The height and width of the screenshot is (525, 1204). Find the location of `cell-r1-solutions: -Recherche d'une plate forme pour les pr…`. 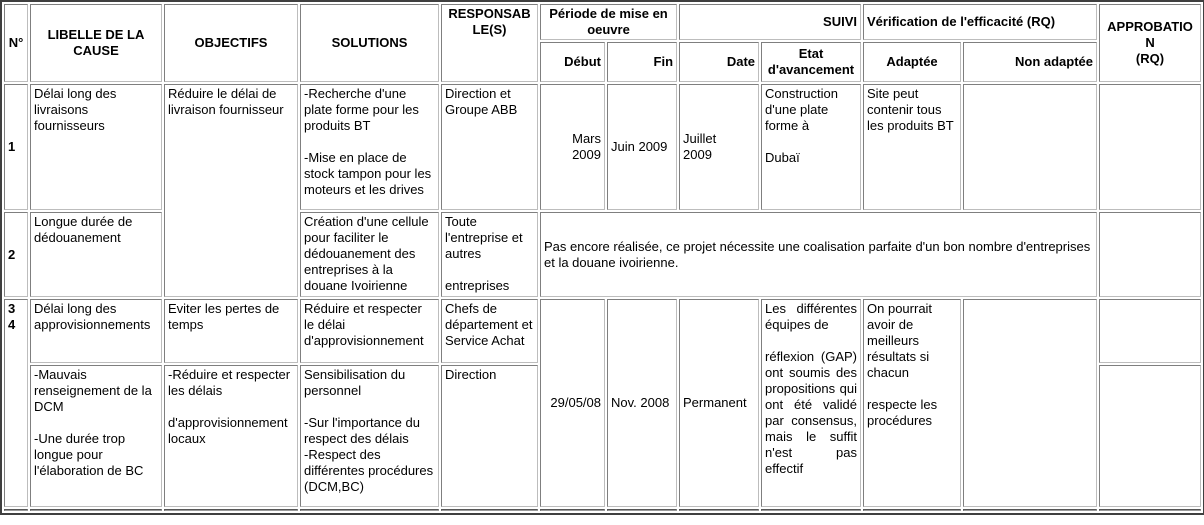

cell-r1-solutions: -Recherche d'une plate forme pour les pr… is located at coordinates (369, 147).